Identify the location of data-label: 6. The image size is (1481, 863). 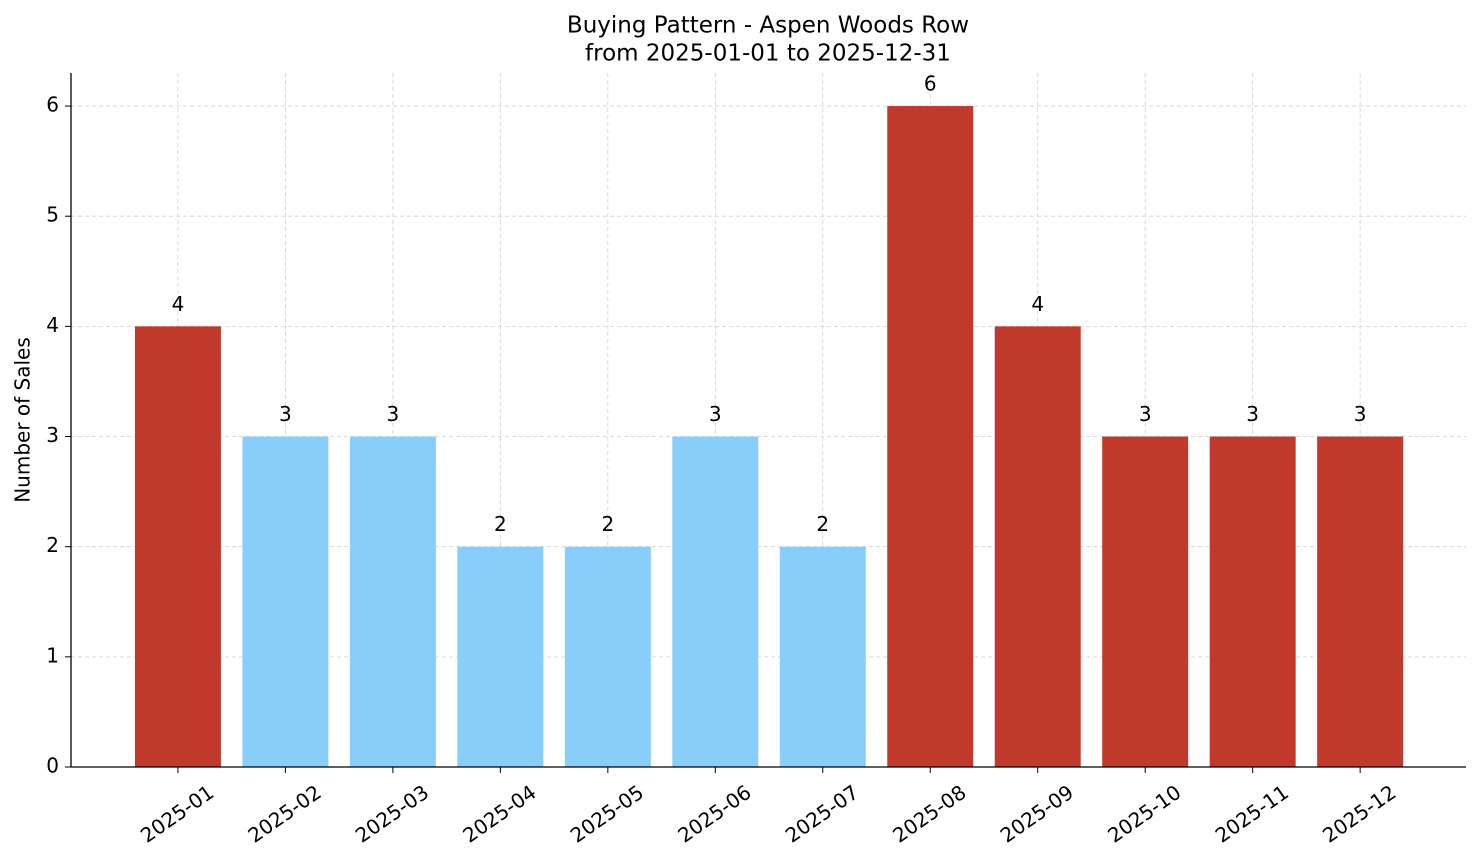
(930, 84).